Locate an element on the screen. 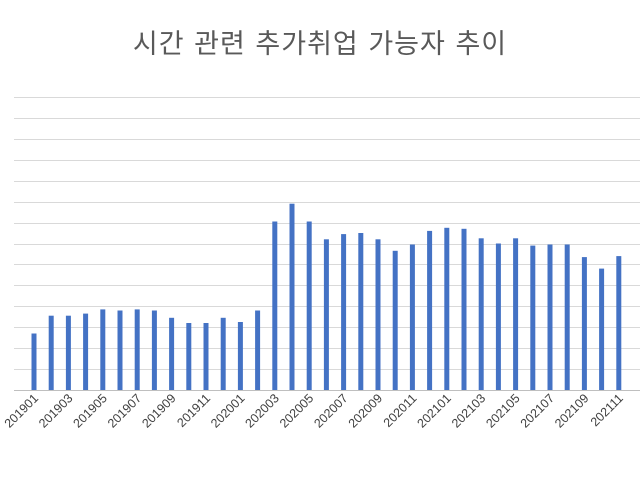 Image resolution: width=640 pixels, height=480 pixels. chart-title: 시간 관련 추가취업 가능자 추이 is located at coordinates (320, 44).